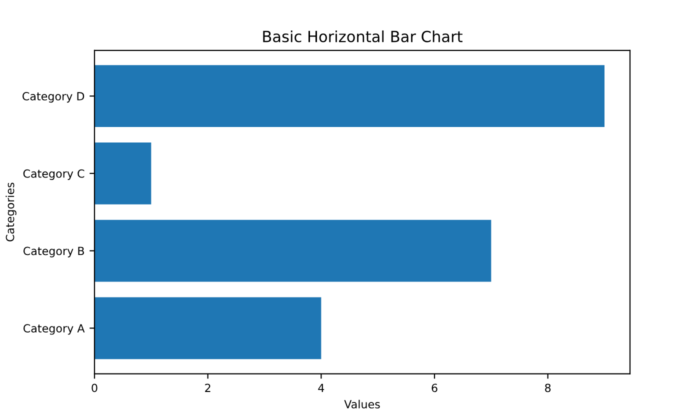 The image size is (700, 420). Describe the element at coordinates (548, 388) in the screenshot. I see `x-tick-label: 8` at that location.